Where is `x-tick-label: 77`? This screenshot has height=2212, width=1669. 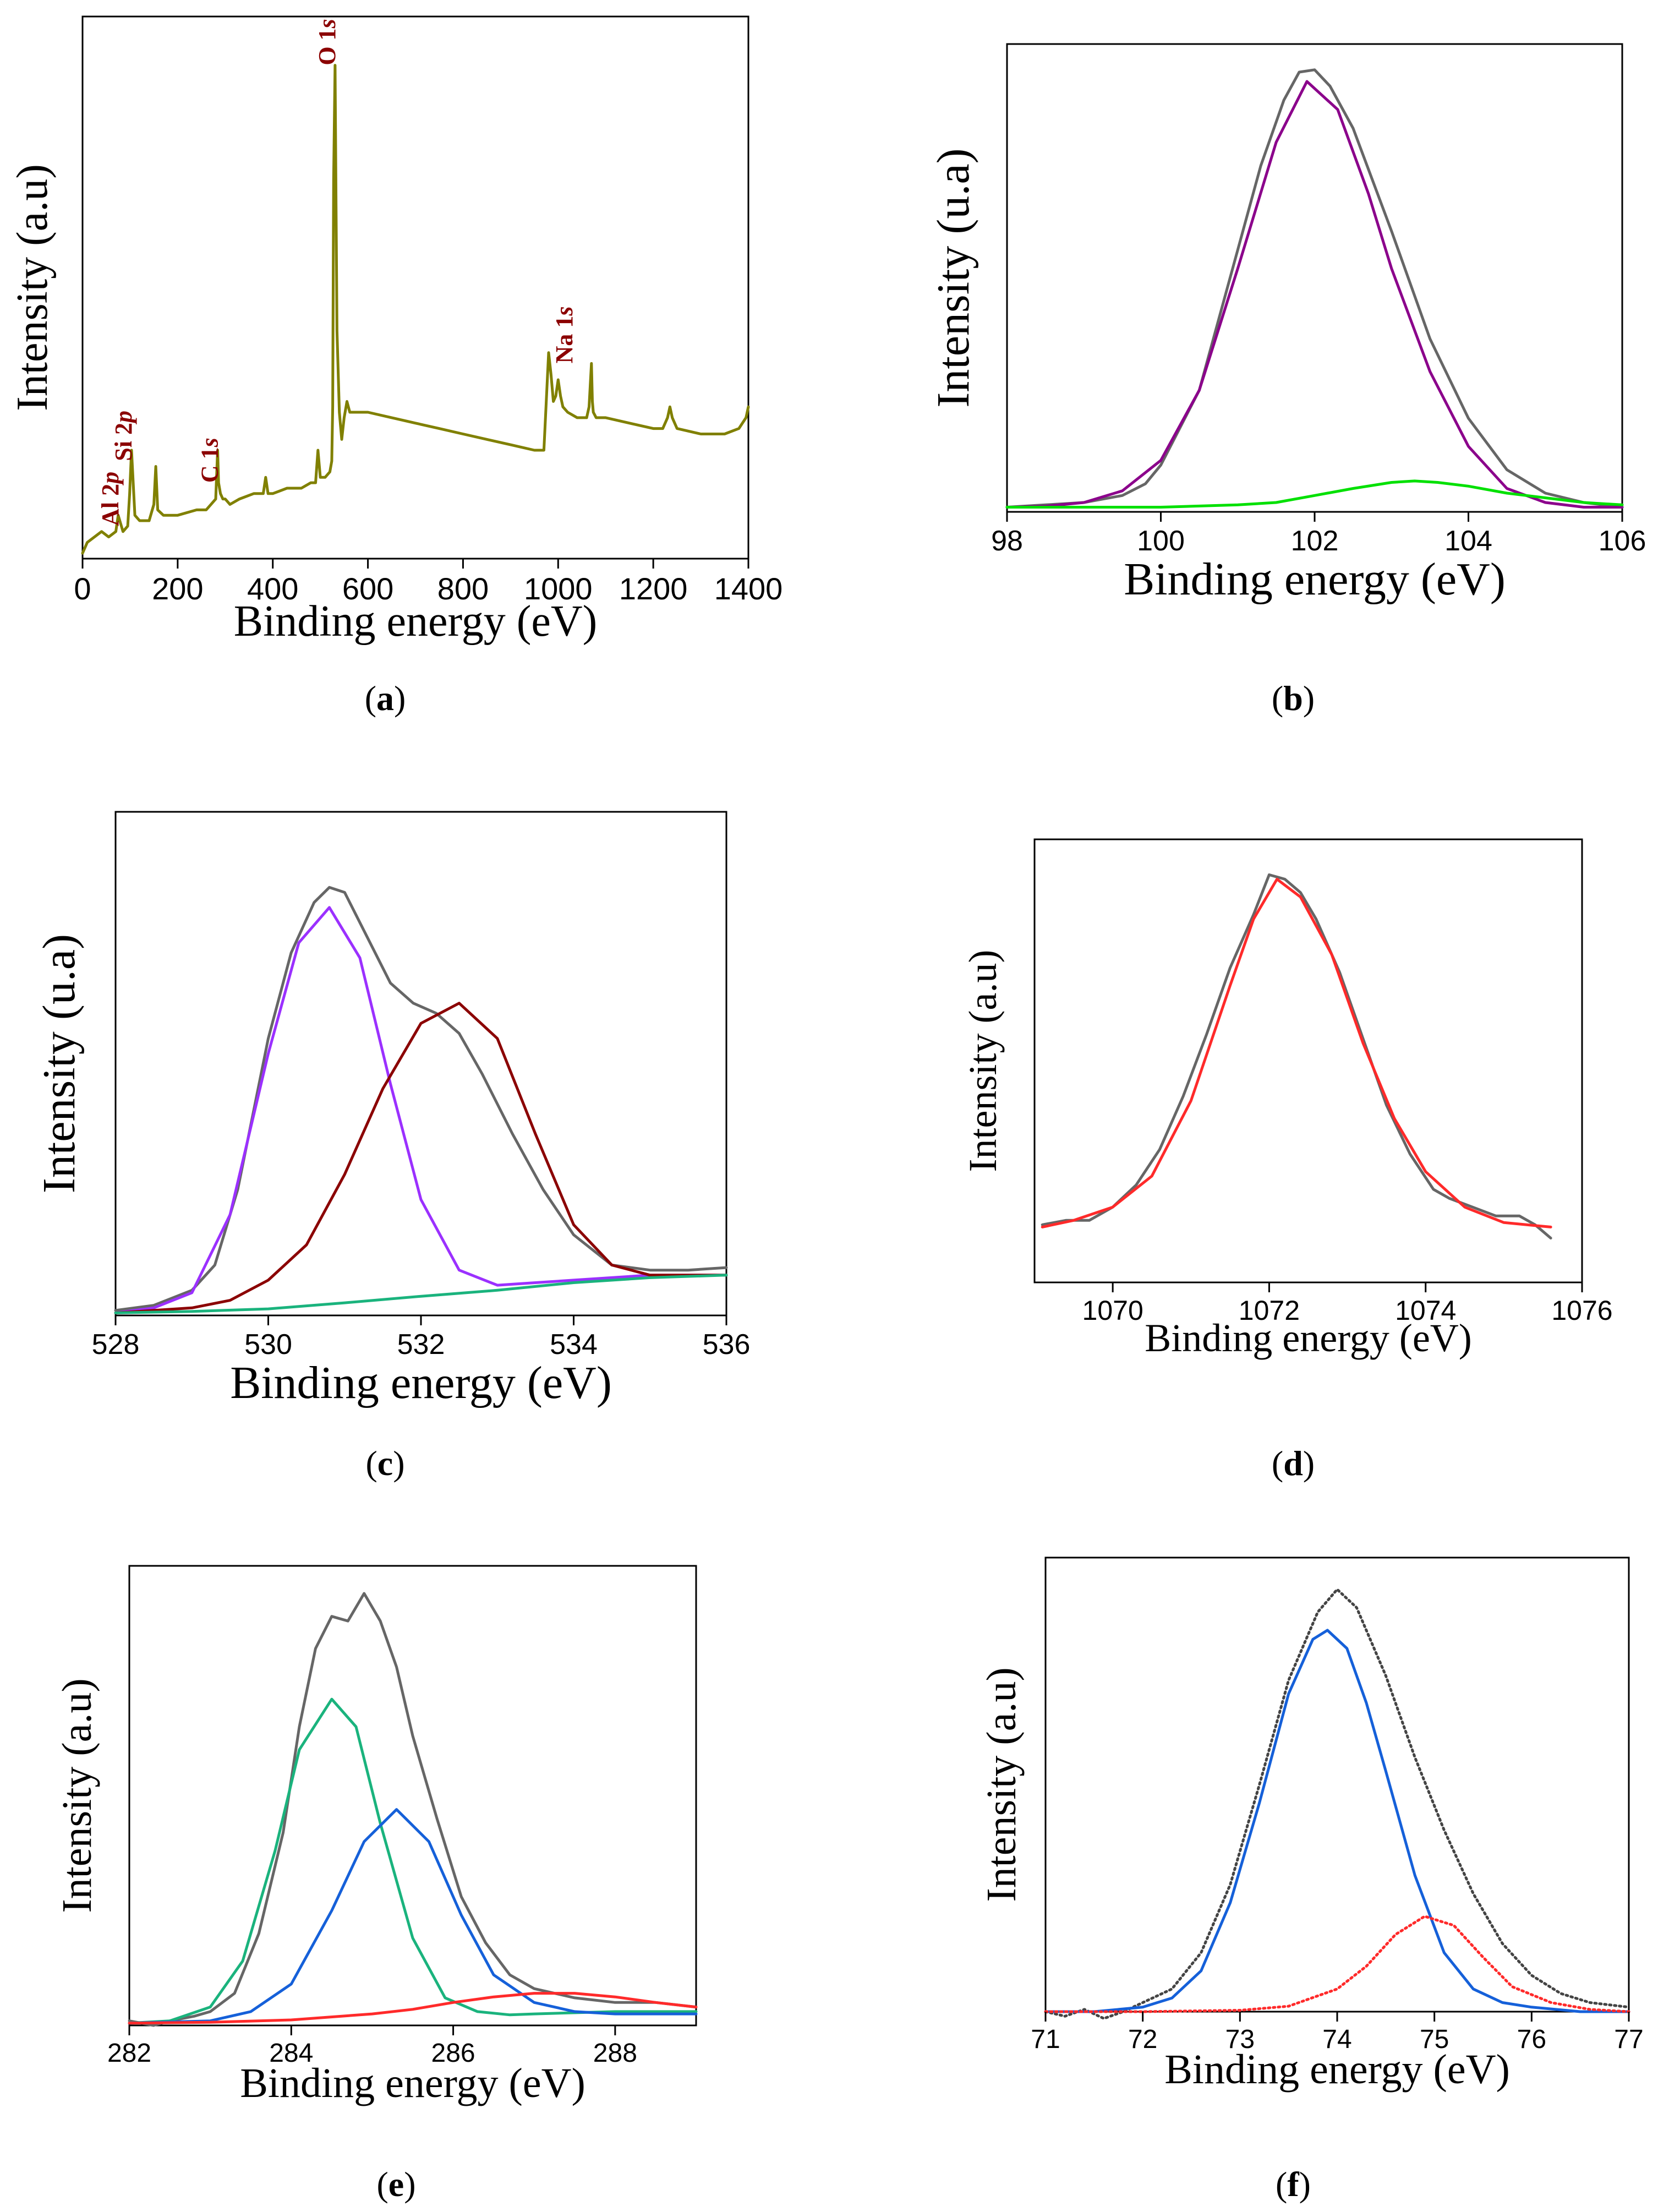
x-tick-label: 77 is located at coordinates (1628, 2040).